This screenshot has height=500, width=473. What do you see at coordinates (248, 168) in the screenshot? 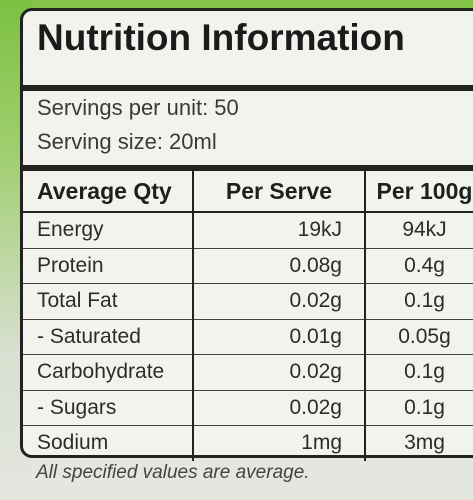
I see `serving-divider` at bounding box center [248, 168].